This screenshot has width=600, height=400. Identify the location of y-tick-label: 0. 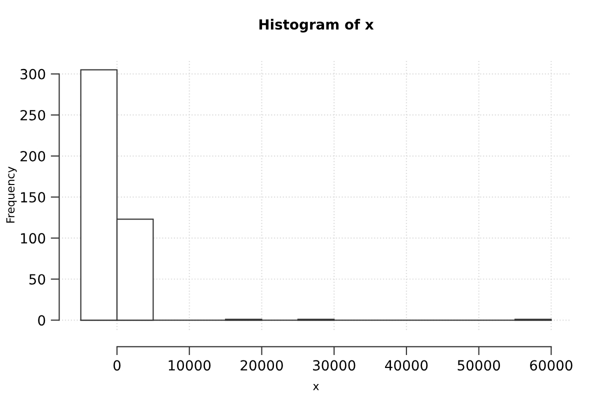
(42, 320).